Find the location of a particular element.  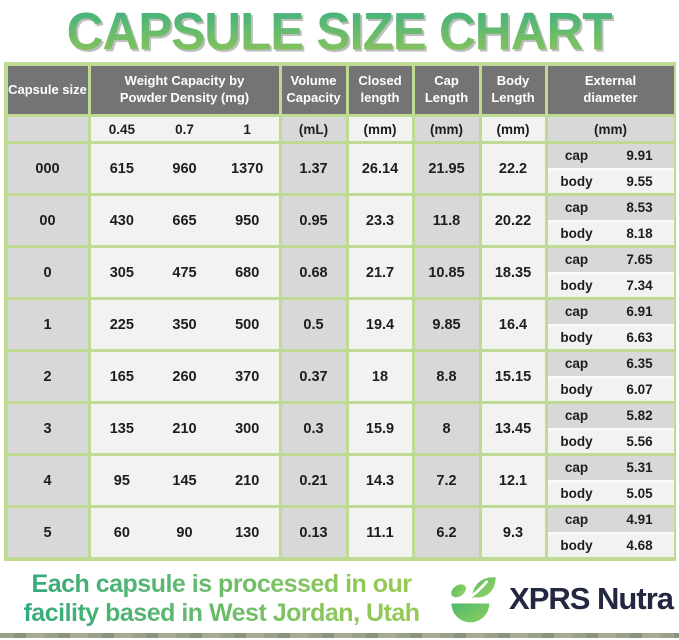

volume-capacity-cell: 0.68 is located at coordinates (313, 272).